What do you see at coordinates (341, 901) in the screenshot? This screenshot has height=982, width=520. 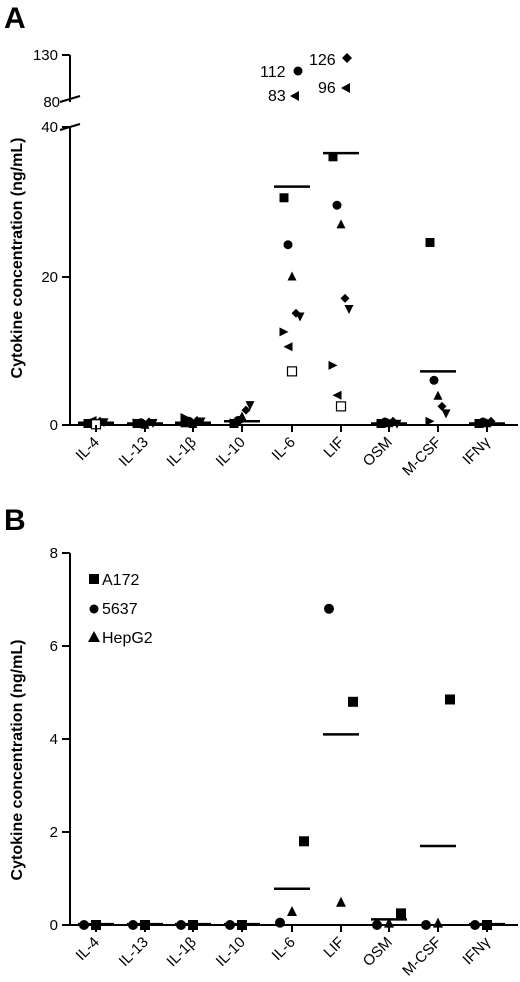 I see `panel-b-point-hepg2-lif` at bounding box center [341, 901].